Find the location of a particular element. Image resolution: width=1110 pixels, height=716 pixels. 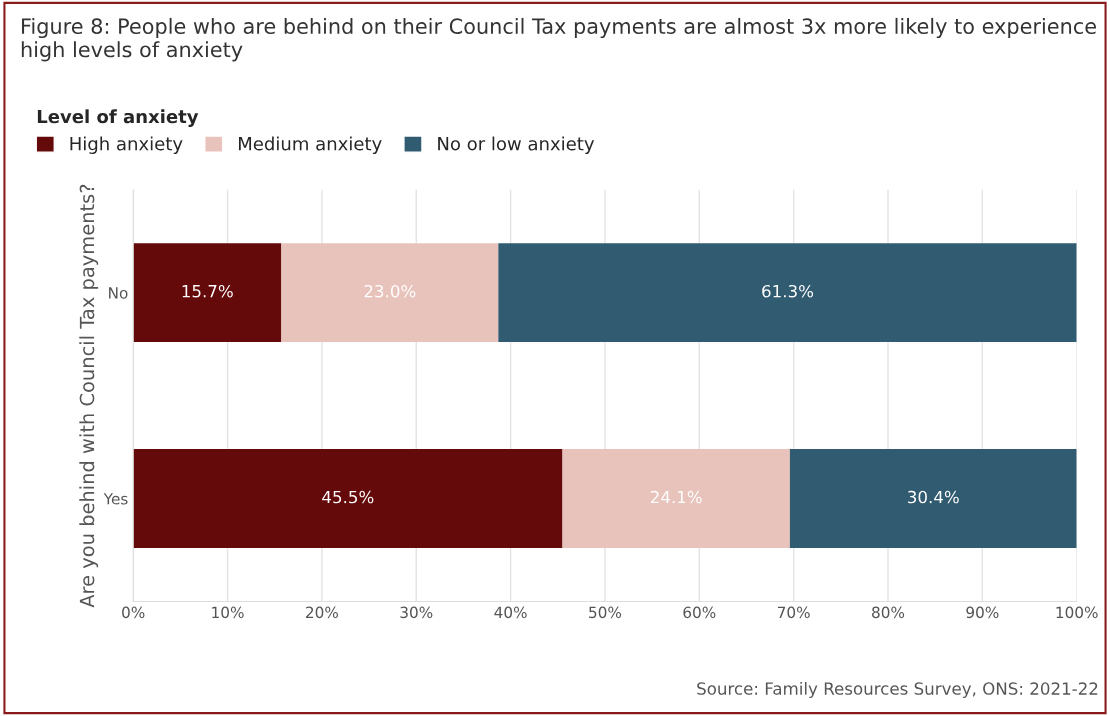

legend-label: High anxiety is located at coordinates (126, 145).